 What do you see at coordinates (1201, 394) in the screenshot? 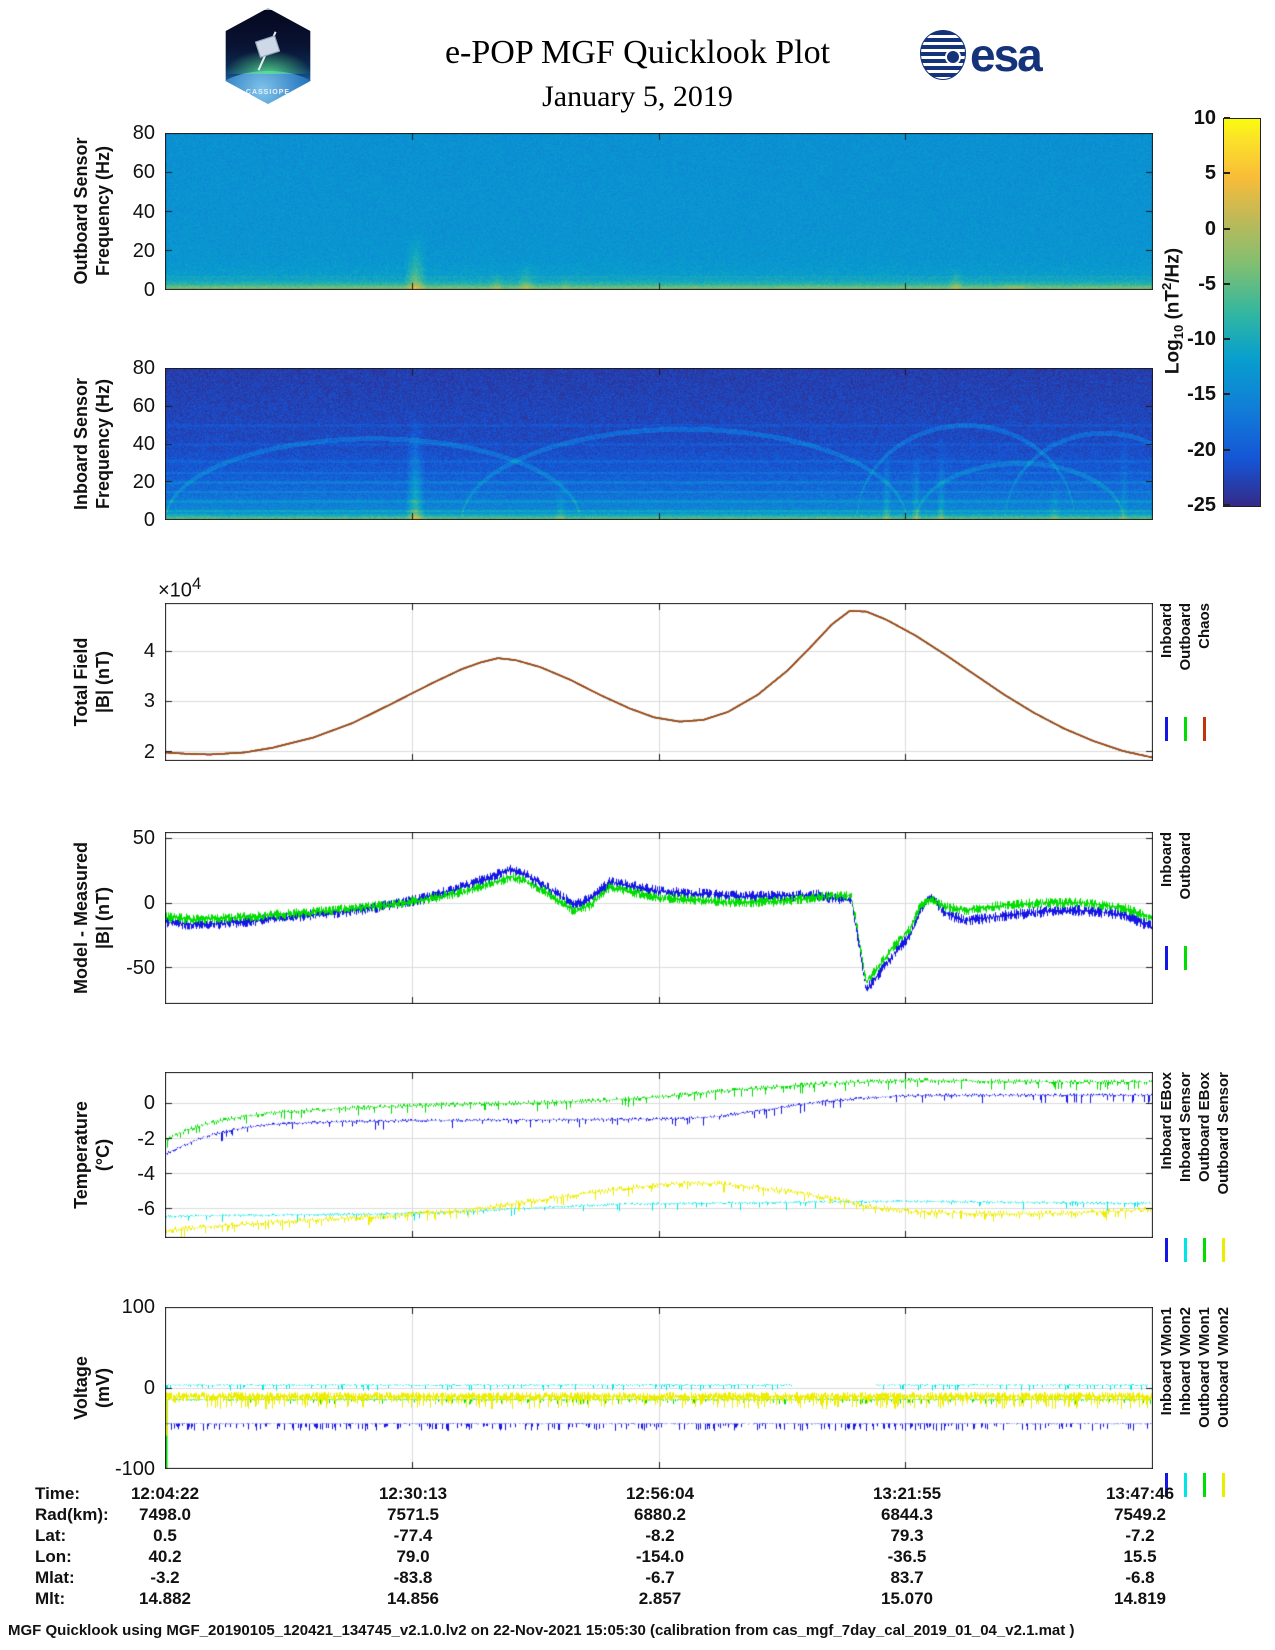
I see `colorbar-tick-label: -15` at bounding box center [1201, 394].